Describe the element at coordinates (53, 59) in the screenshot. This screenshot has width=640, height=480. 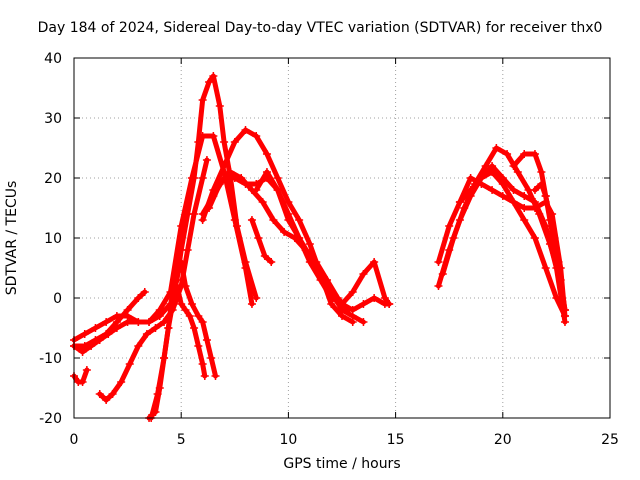
I see `y-tick-label: 40` at that location.